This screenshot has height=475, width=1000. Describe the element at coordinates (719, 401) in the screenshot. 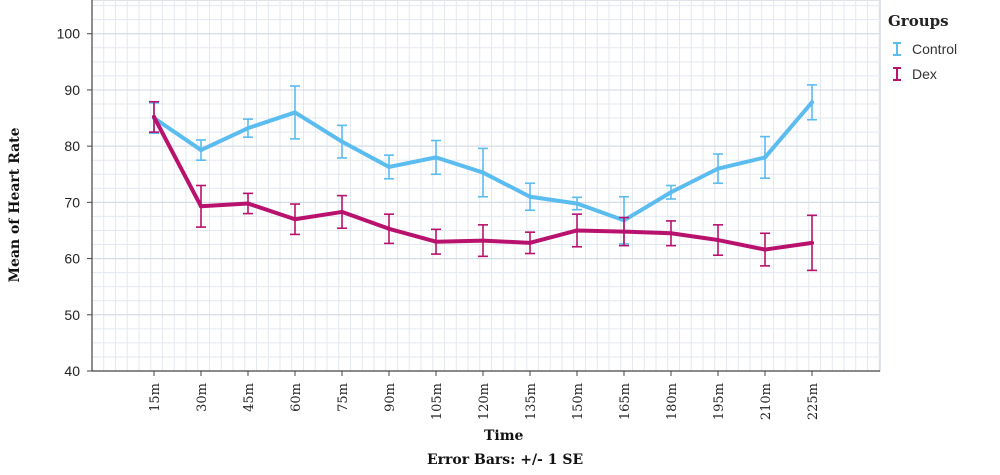

I see `x-tick-label: 195m` at that location.